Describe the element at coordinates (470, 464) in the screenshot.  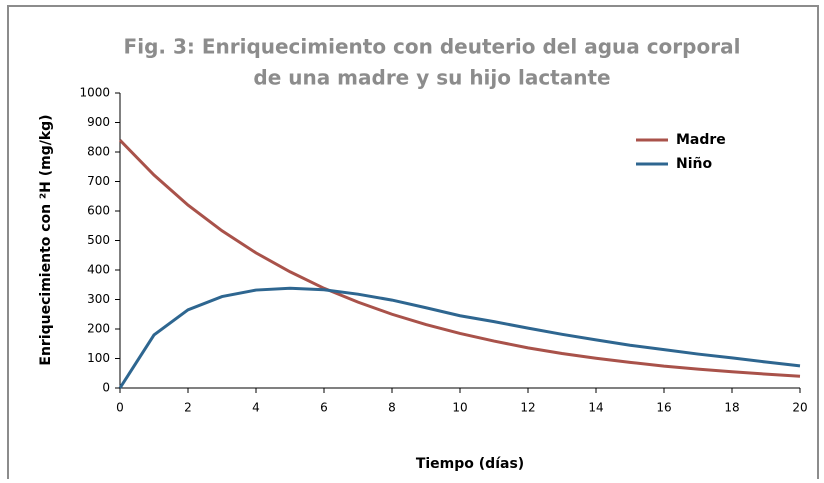
I see `x-axis-label: Tiempo (días)` at that location.